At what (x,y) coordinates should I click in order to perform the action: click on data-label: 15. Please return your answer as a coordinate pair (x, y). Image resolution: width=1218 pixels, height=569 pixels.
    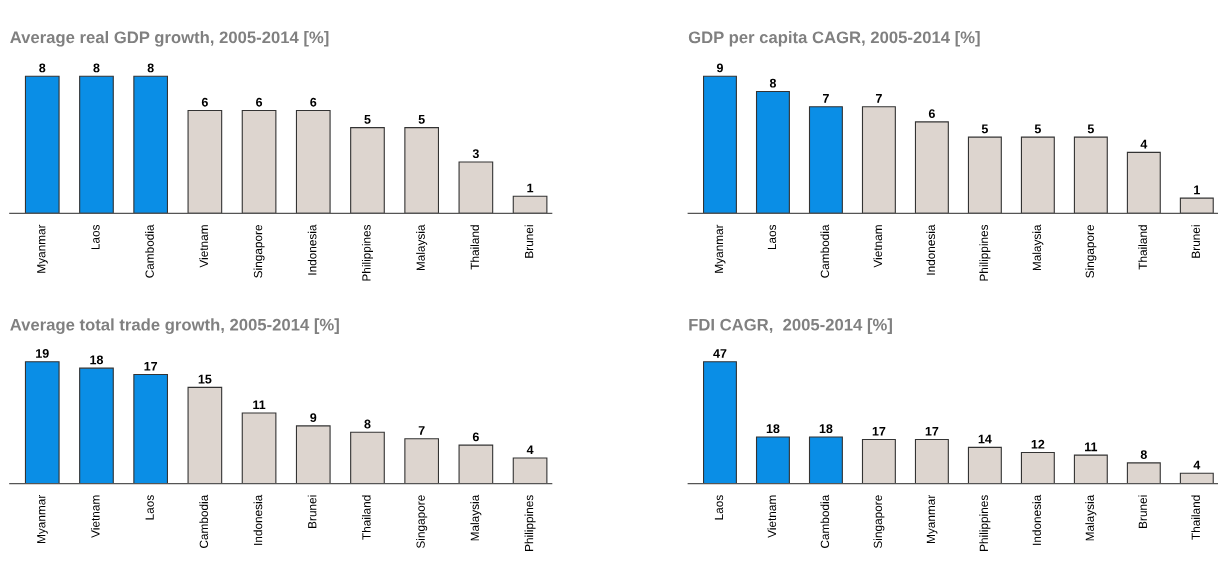
    Looking at the image, I should click on (205, 379).